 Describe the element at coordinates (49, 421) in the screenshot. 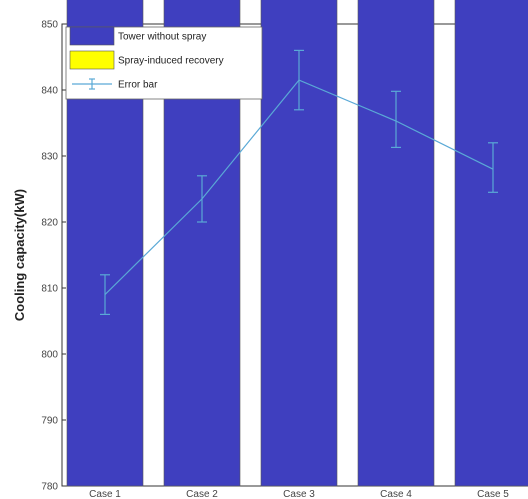

I see `y-tick-label-790: 790` at that location.